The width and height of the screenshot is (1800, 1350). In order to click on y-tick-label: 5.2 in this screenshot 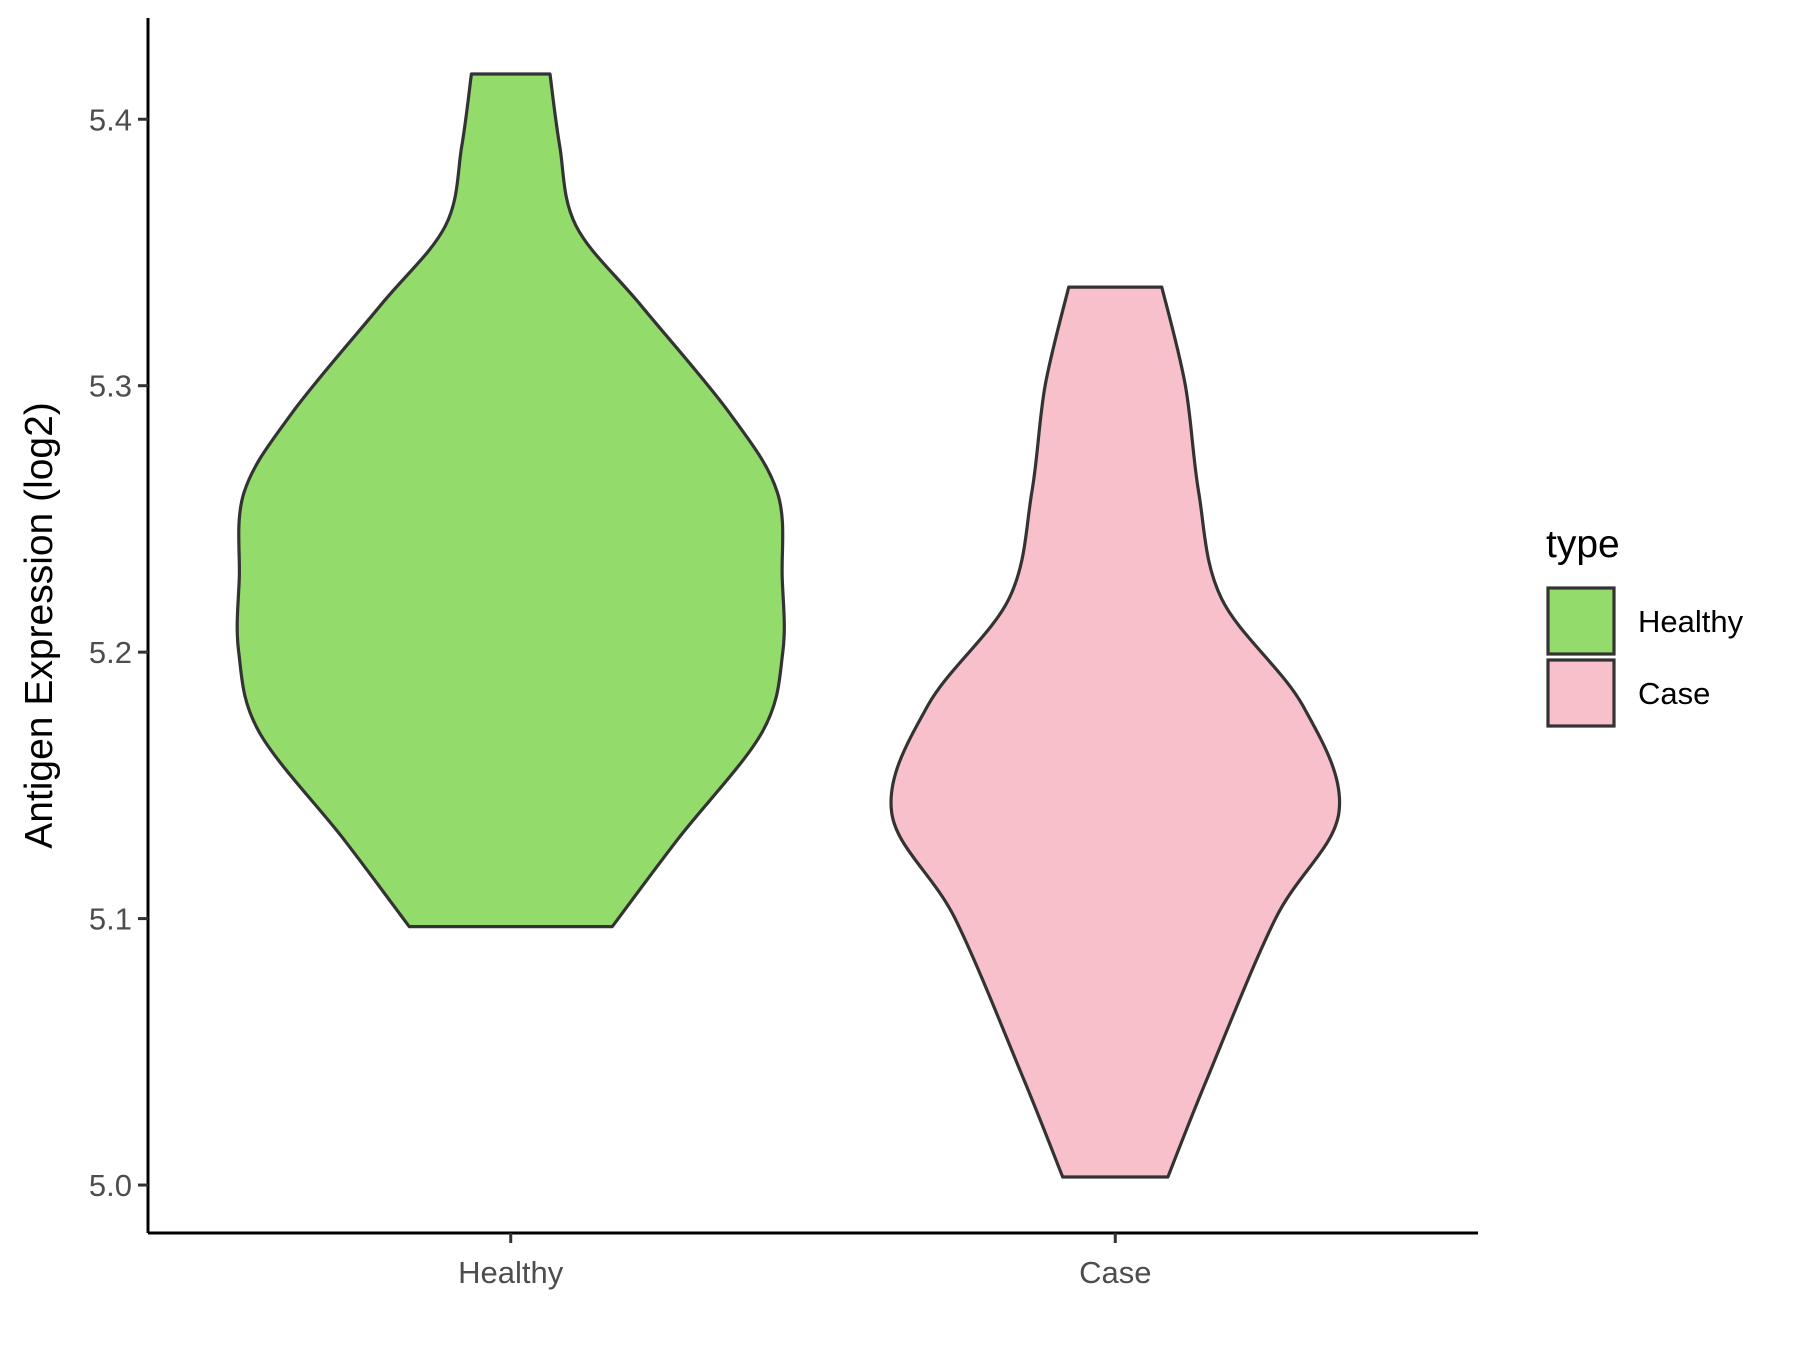, I will do `click(110, 652)`.